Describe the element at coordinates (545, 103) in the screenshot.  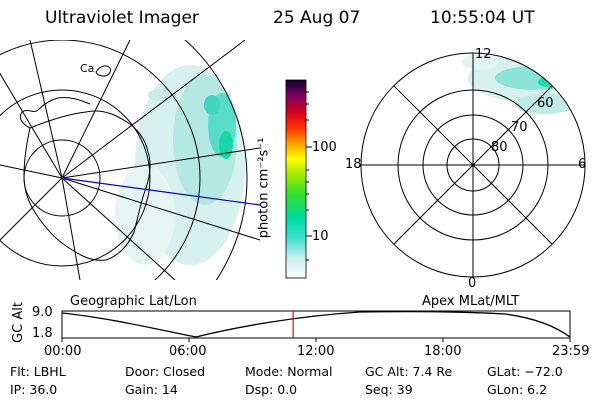
I see `mlat-label-60: 60` at that location.